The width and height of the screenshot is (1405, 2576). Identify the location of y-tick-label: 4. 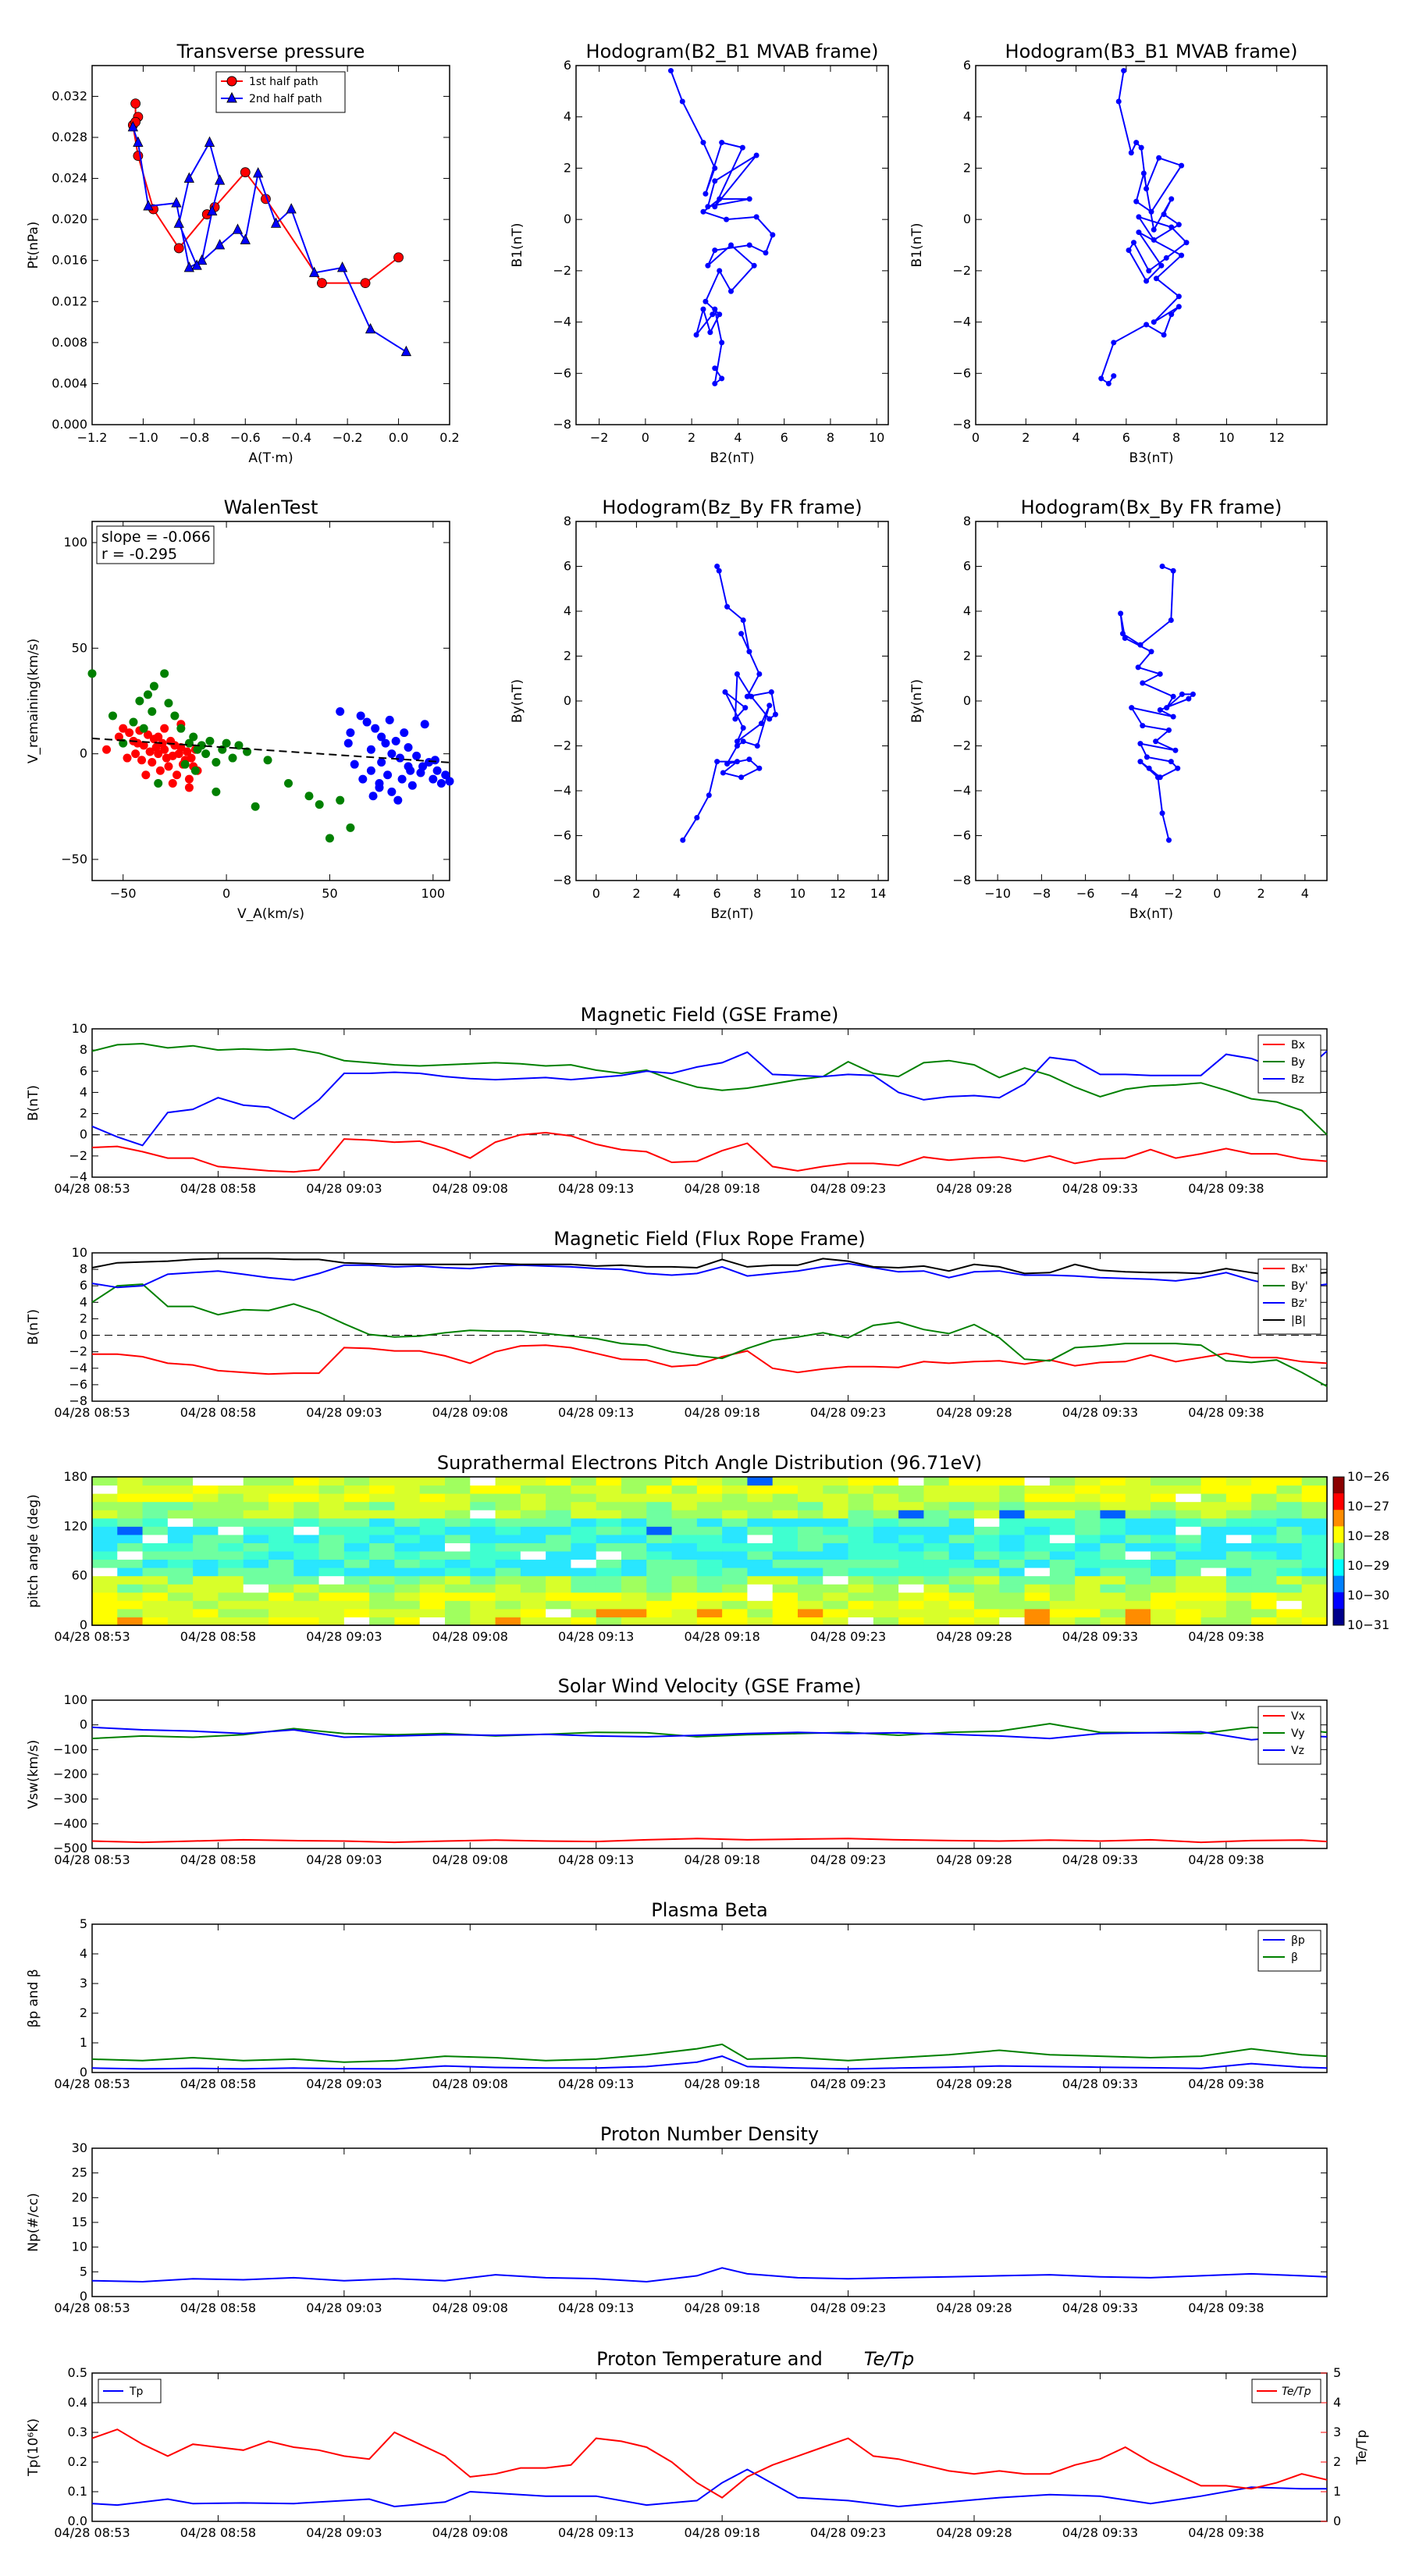
(967, 116).